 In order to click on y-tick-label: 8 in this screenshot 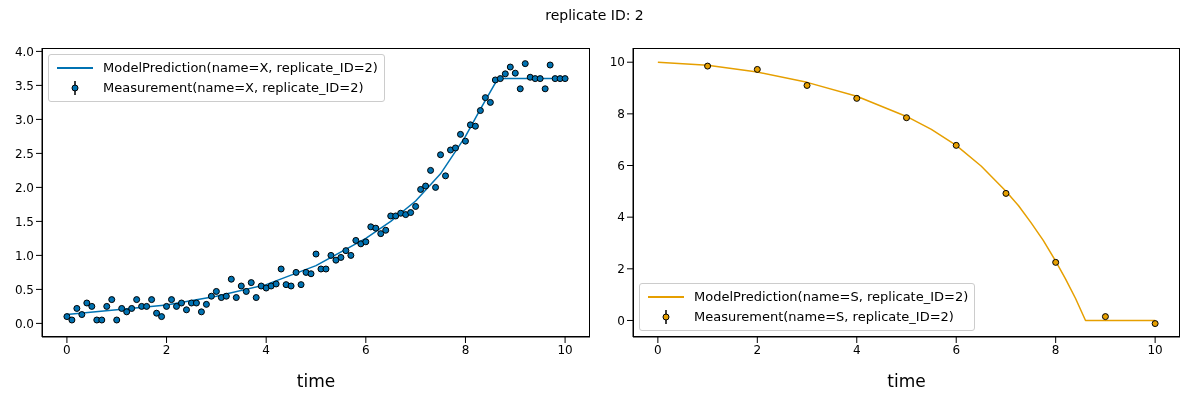, I will do `click(621, 114)`.